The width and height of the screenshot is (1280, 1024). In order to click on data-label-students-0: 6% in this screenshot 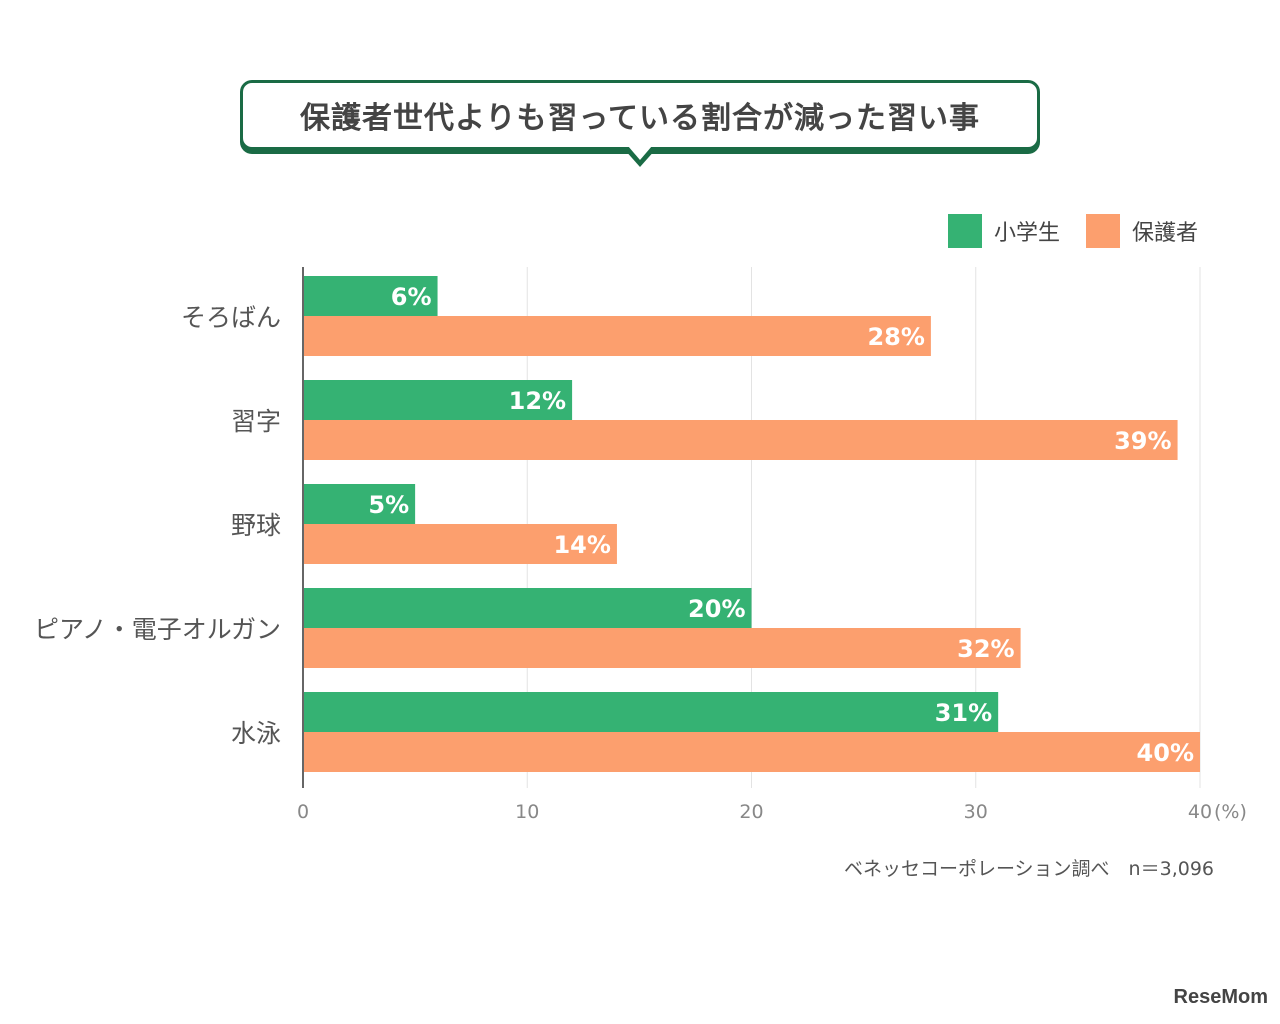, I will do `click(411, 297)`.